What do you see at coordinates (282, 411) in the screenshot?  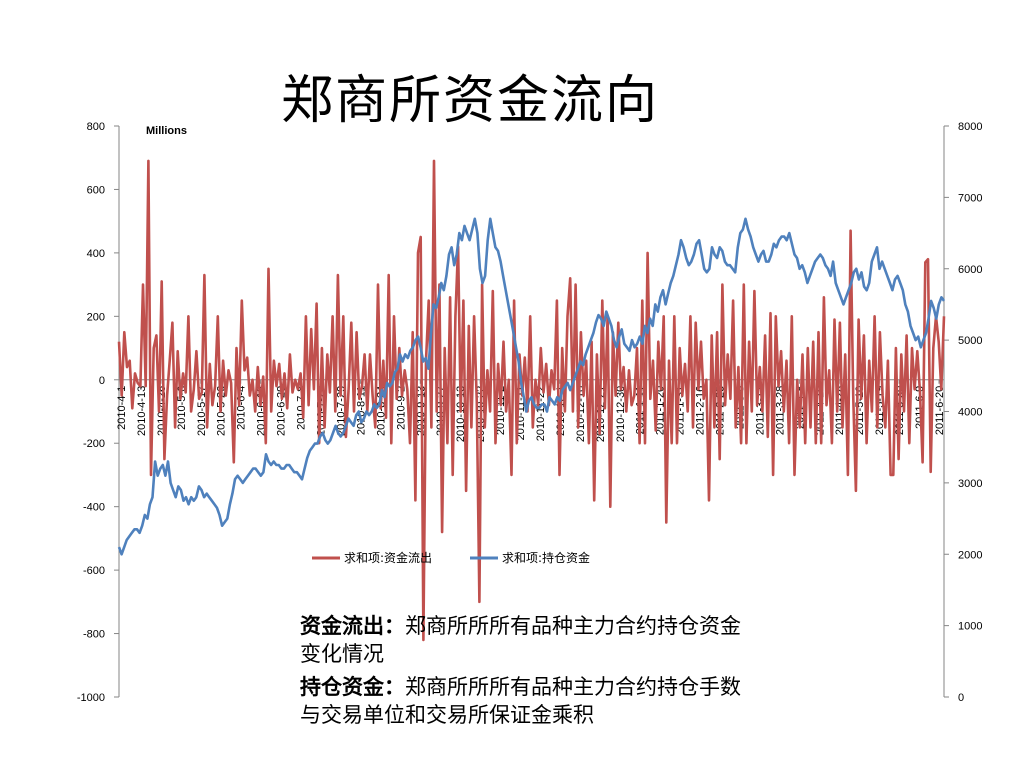 I see `x-tick-label: 2010-6-29` at bounding box center [282, 411].